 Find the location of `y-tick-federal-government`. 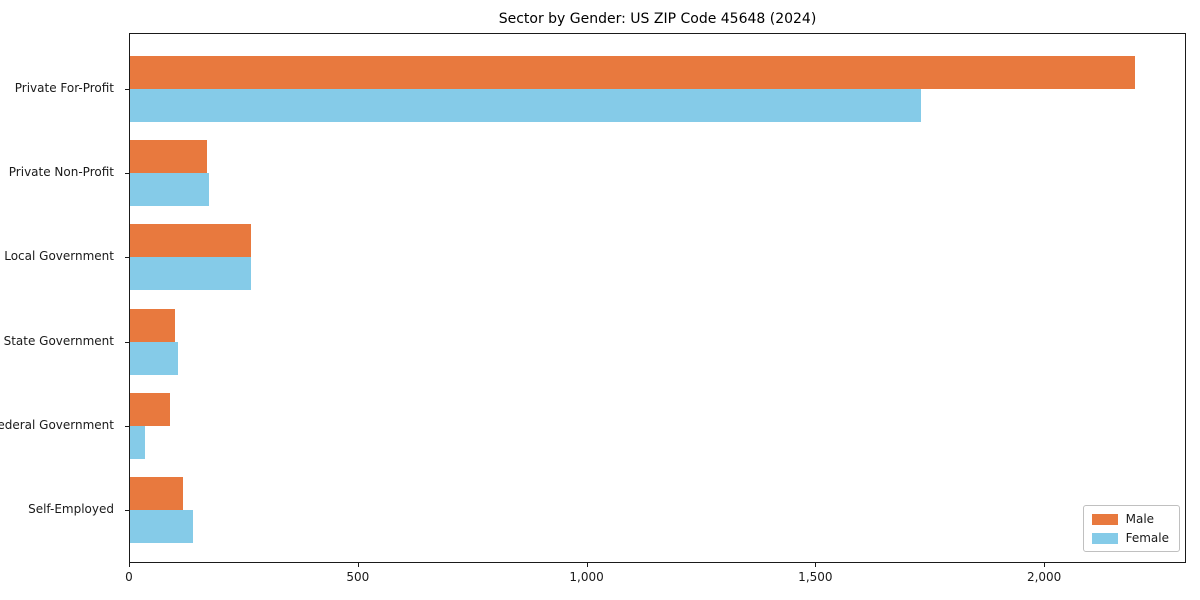

y-tick-federal-government is located at coordinates (127, 426).